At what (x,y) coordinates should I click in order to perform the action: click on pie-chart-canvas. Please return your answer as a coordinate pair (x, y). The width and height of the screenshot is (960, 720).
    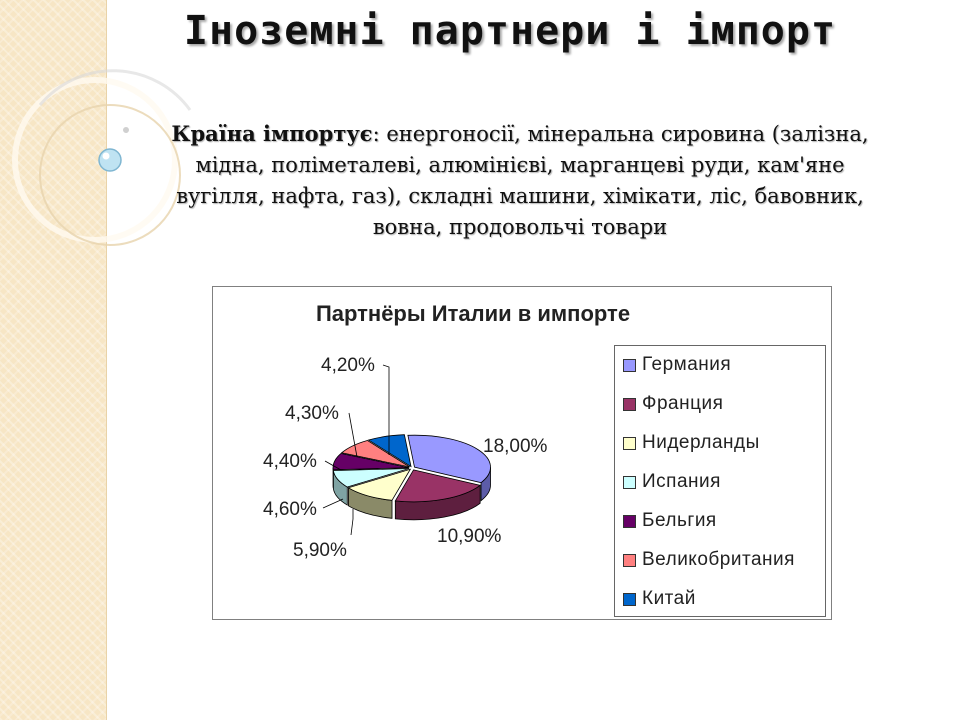
    Looking at the image, I should click on (406, 450).